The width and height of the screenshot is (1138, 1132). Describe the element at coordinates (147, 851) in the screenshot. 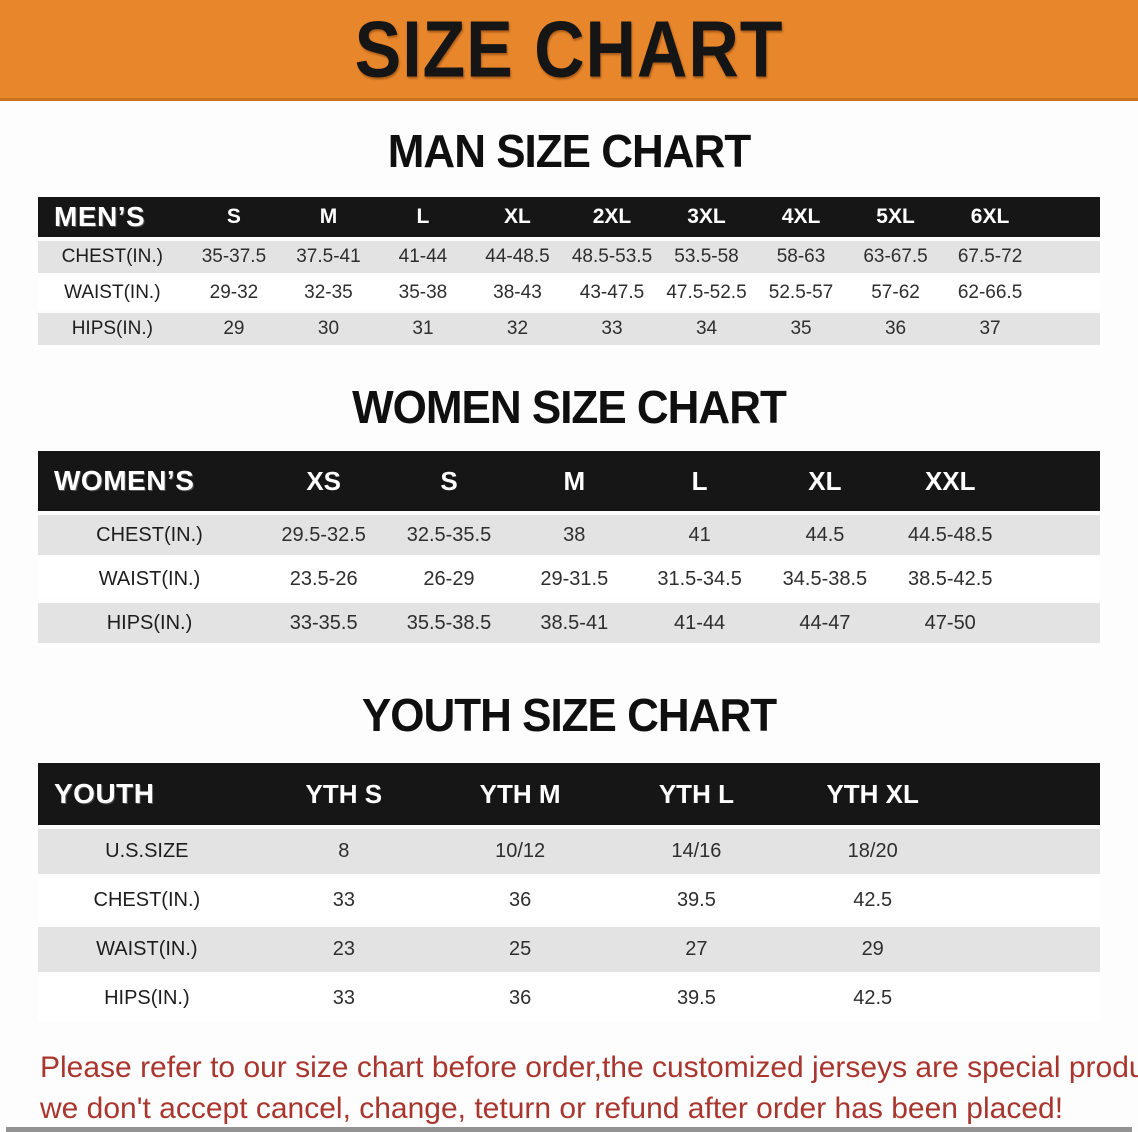

I see `measurement-row-label: U.S.SIZE` at that location.